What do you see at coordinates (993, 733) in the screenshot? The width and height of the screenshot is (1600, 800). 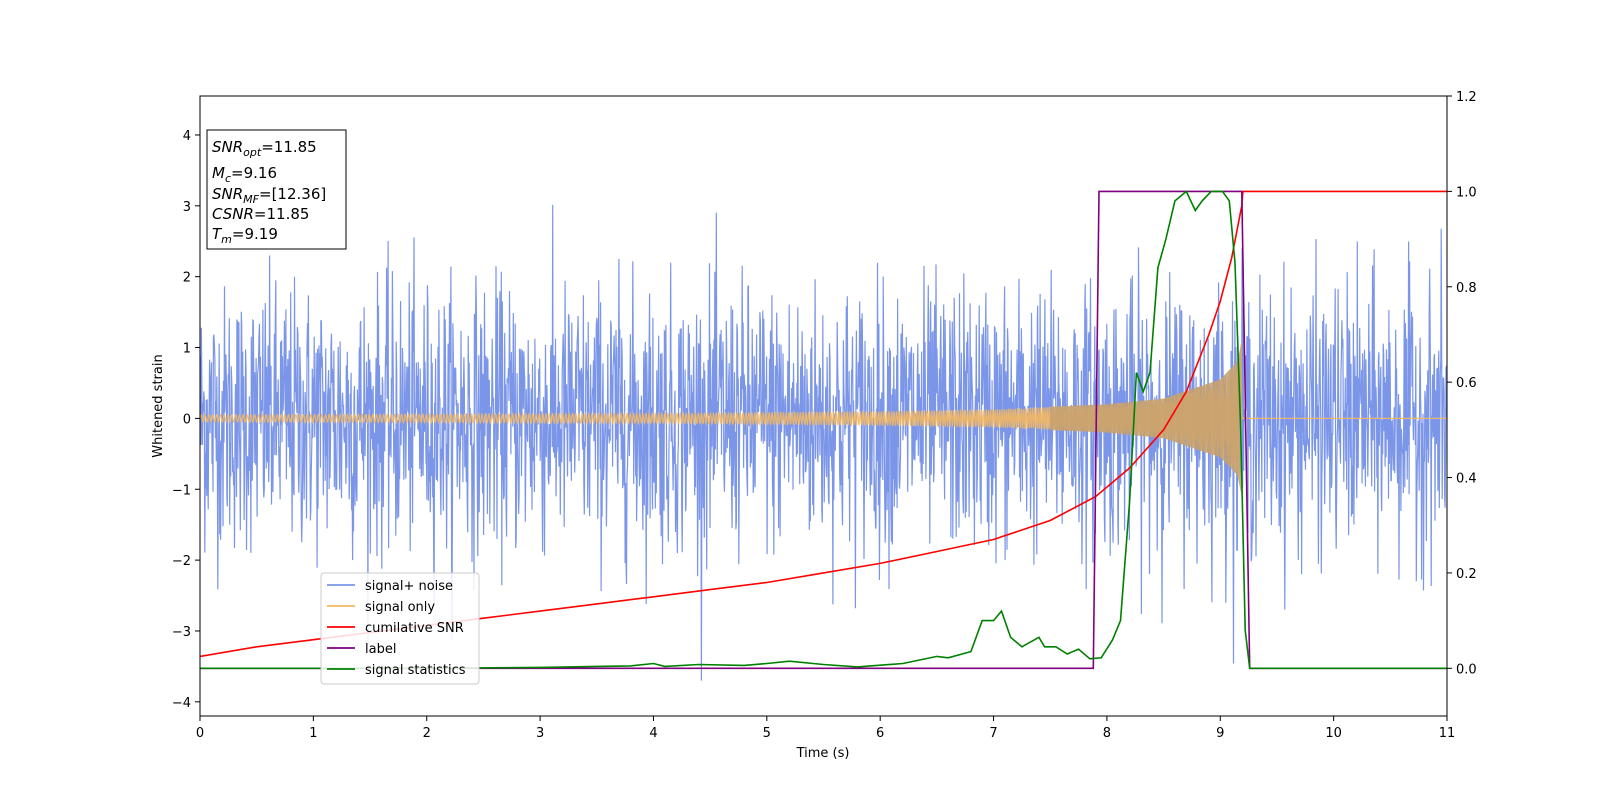 I see `x-tick-label: 7` at bounding box center [993, 733].